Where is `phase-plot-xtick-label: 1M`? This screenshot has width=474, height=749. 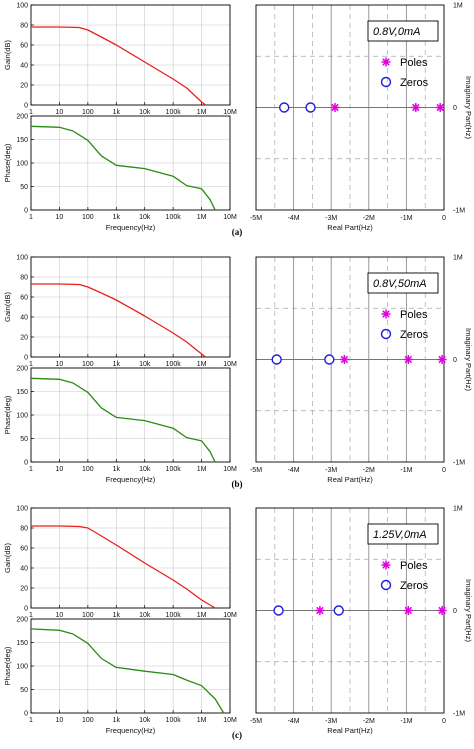 phase-plot-xtick-label: 1M is located at coordinates (202, 720).